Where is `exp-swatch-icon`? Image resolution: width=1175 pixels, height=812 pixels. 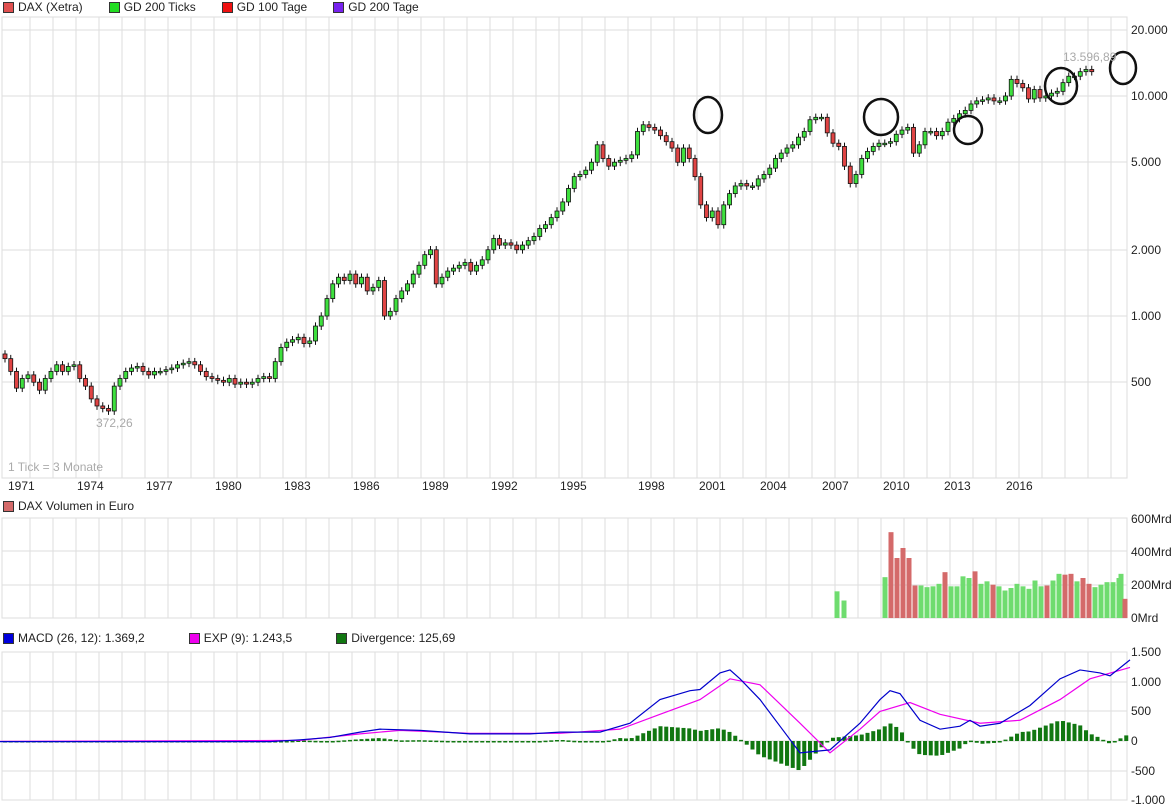
exp-swatch-icon is located at coordinates (194, 638).